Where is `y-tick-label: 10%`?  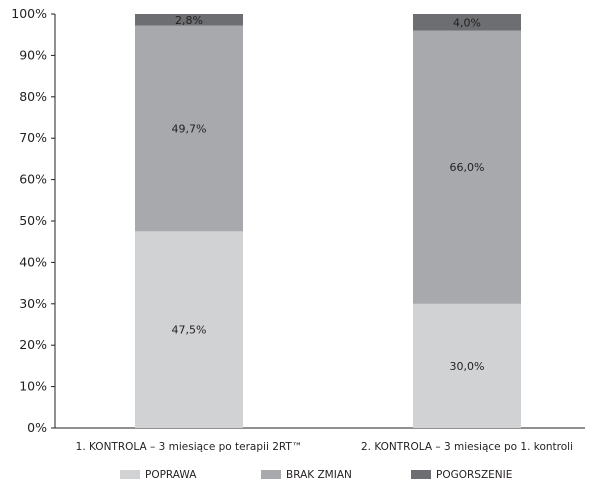 y-tick-label: 10% is located at coordinates (33, 386).